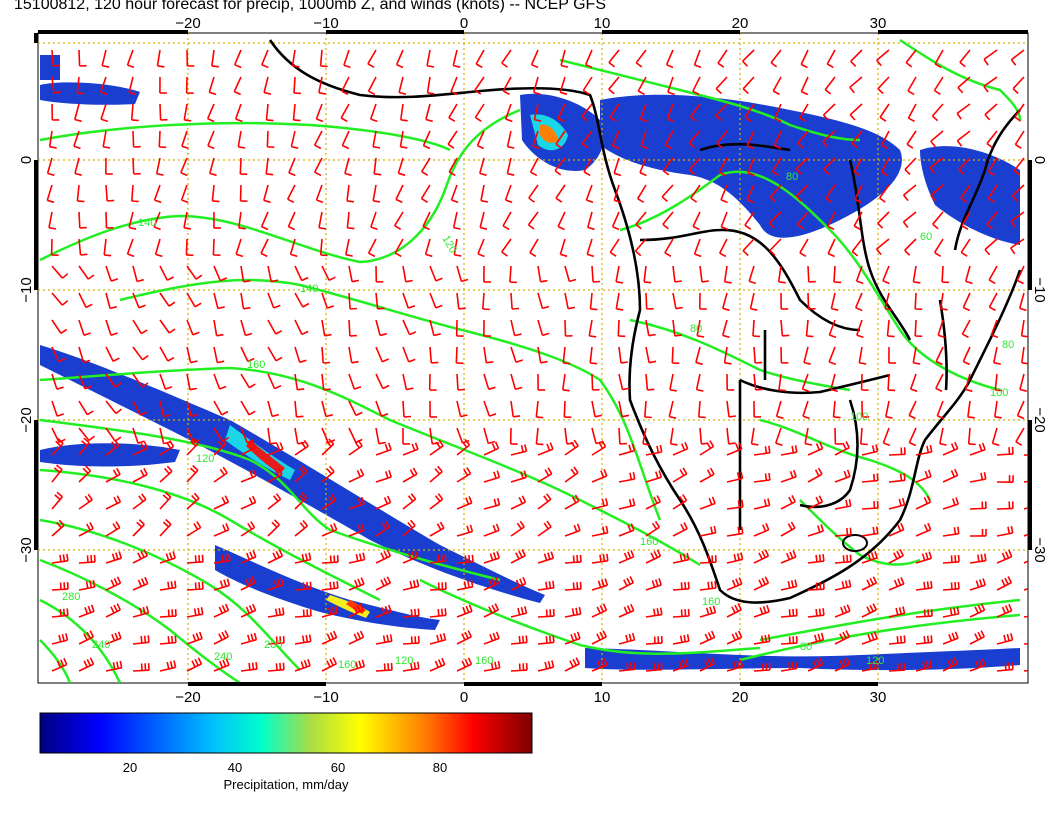 Image resolution: width=1056 pixels, height=816 pixels. I want to click on contour-label: 160, so click(256, 365).